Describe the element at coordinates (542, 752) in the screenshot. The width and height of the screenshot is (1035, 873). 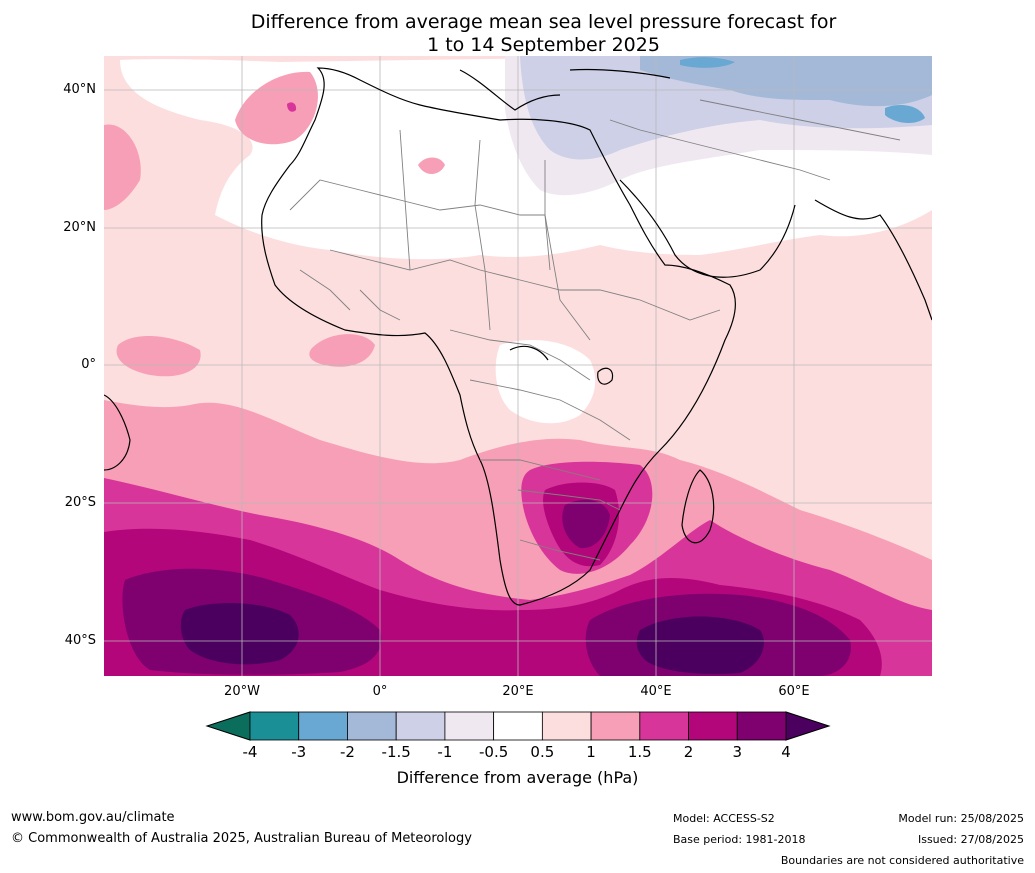
I see `colorbar-tick-label: 0.5` at that location.